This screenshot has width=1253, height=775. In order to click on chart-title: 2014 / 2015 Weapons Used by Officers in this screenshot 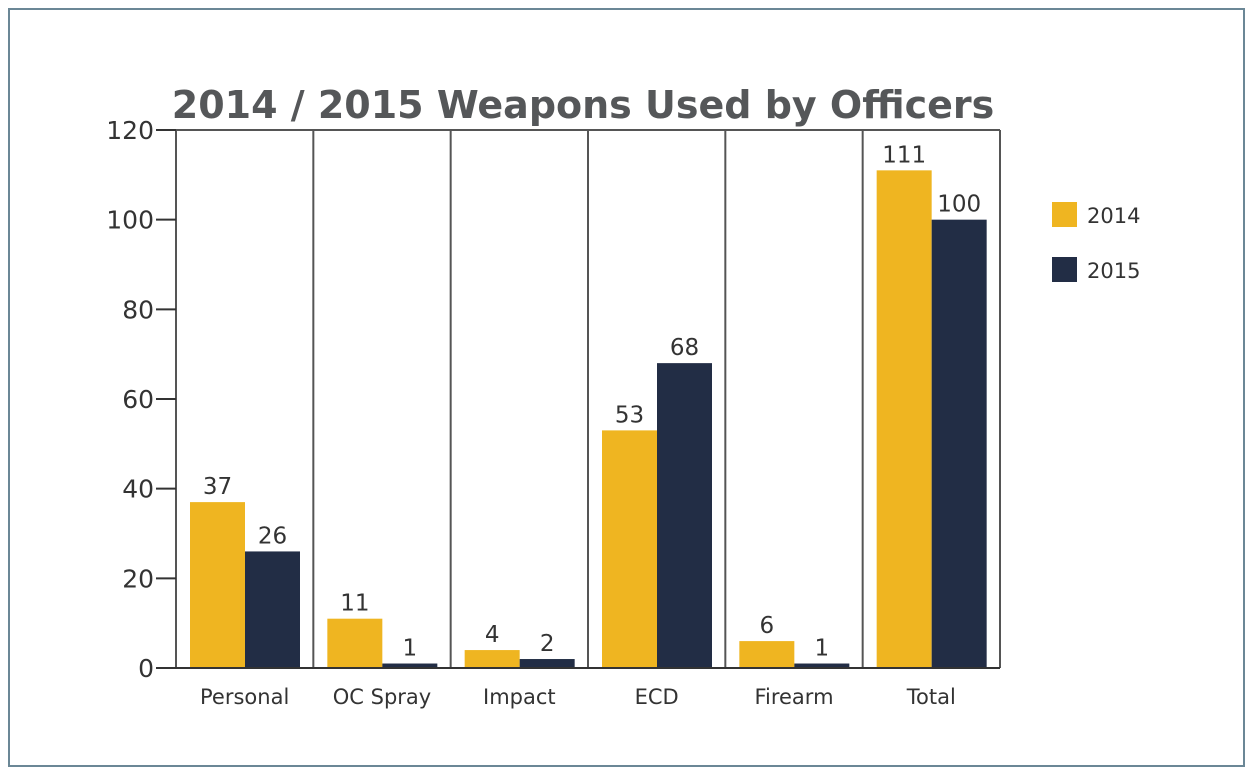, I will do `click(583, 105)`.